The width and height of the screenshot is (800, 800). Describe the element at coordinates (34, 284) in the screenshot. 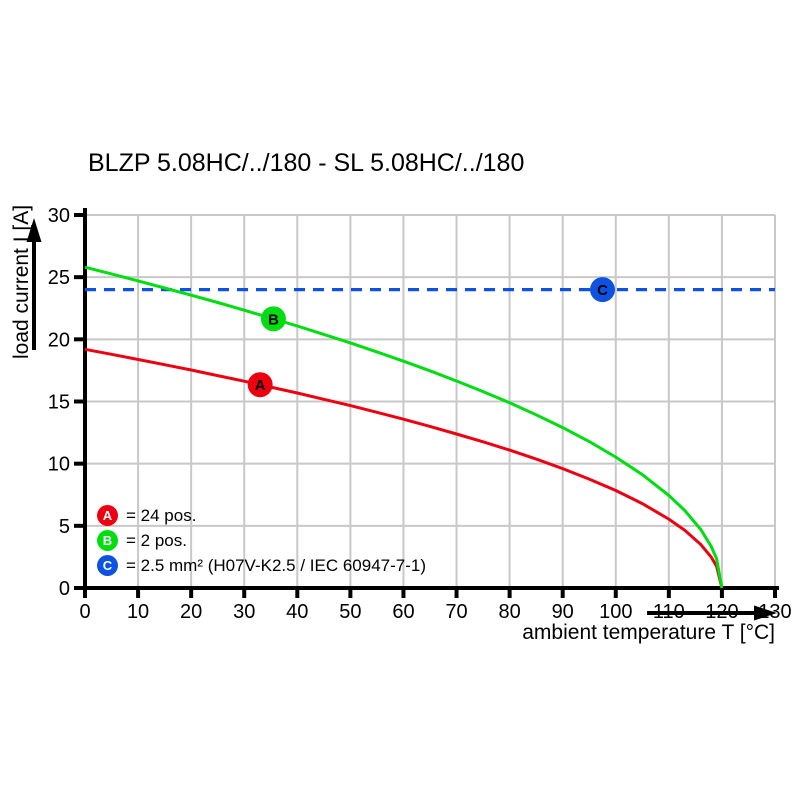

I see `y-axis-arrow-icon` at that location.